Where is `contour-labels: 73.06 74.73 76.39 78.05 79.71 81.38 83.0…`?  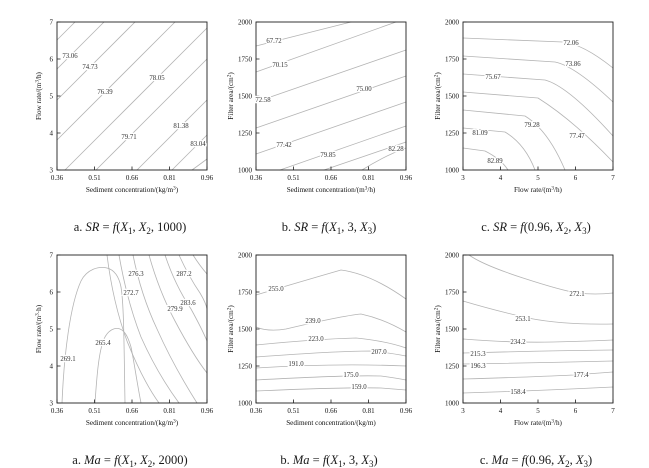
contour-labels: 73.06 74.73 76.39 78.05 79.71 81.38 83.0… is located at coordinates (134, 101).